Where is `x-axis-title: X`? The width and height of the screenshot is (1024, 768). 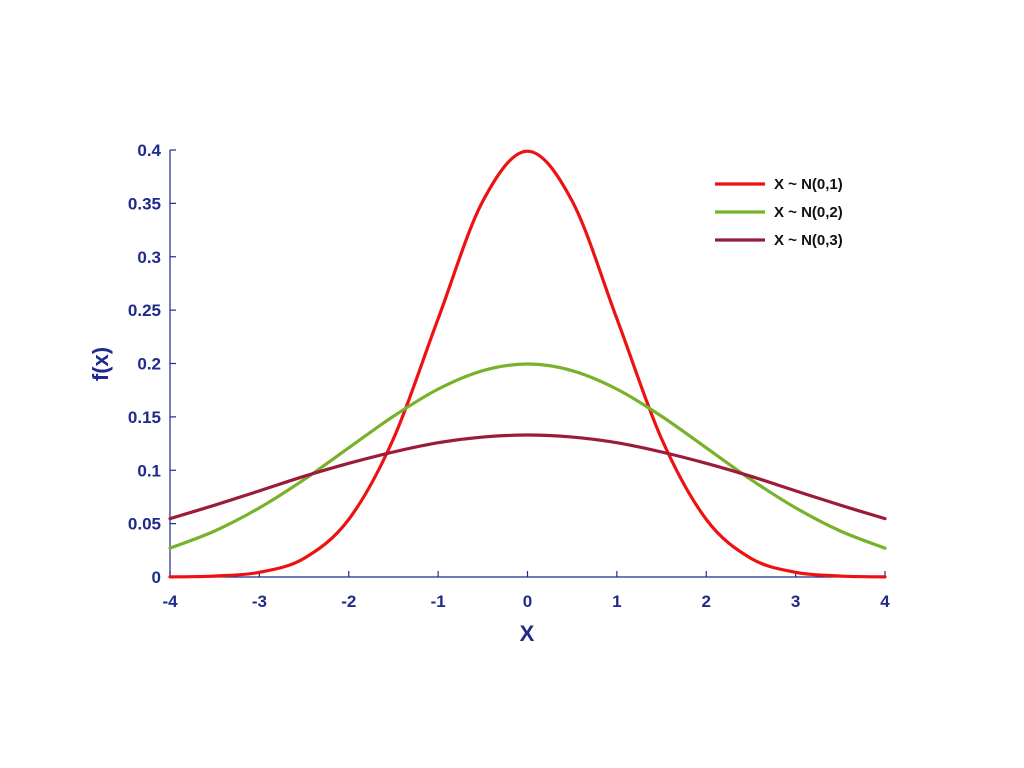 x-axis-title: X is located at coordinates (527, 633).